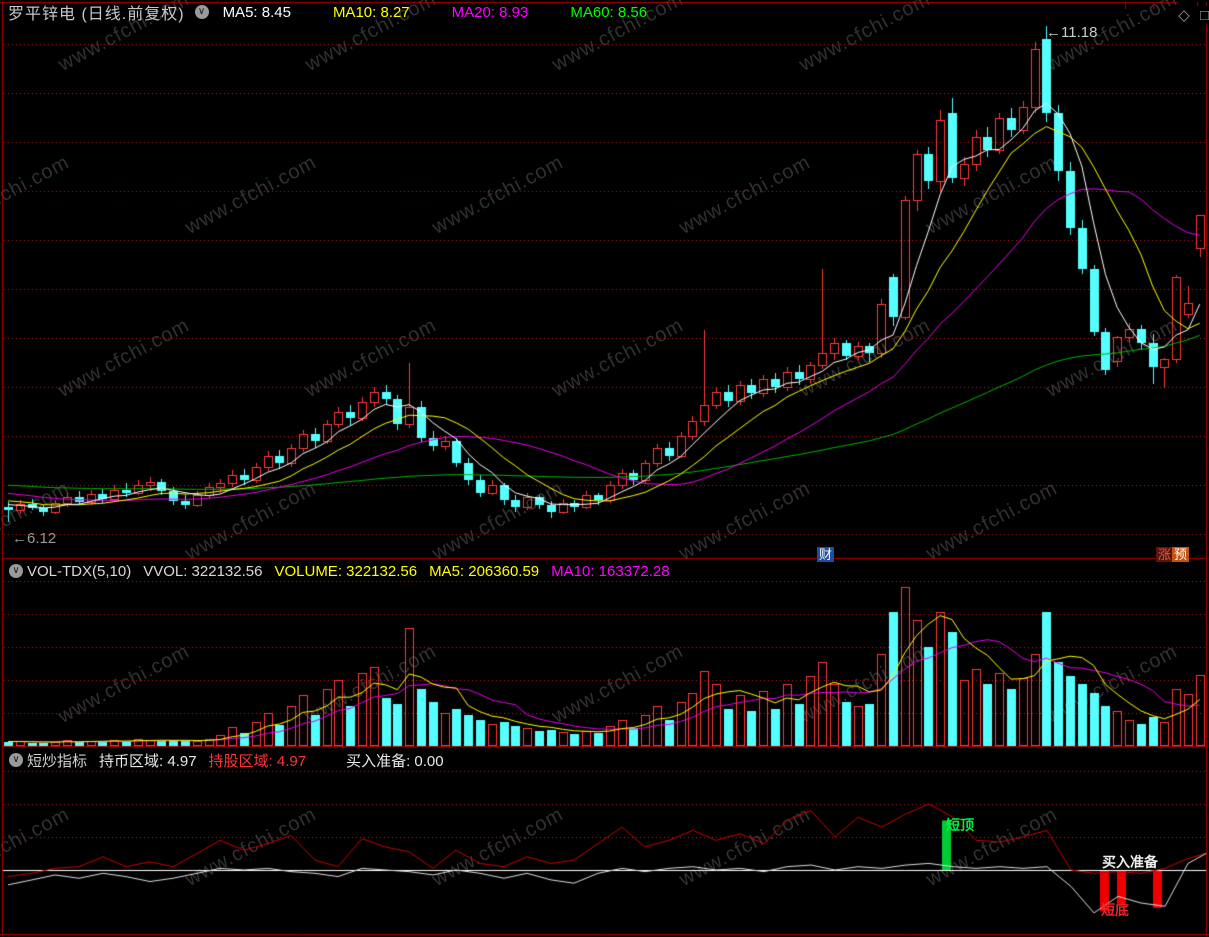  Describe the element at coordinates (395, 761) in the screenshot. I see `ind-field-buy-ready: 买入准备: 0.00` at that location.